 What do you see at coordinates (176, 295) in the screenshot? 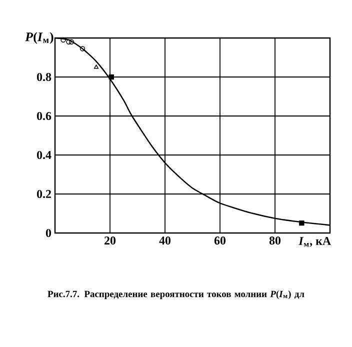
I see `text: Рис.7.7. Распределение вероятности токов молнии P(I$_{м}$) дл` at bounding box center [176, 295].